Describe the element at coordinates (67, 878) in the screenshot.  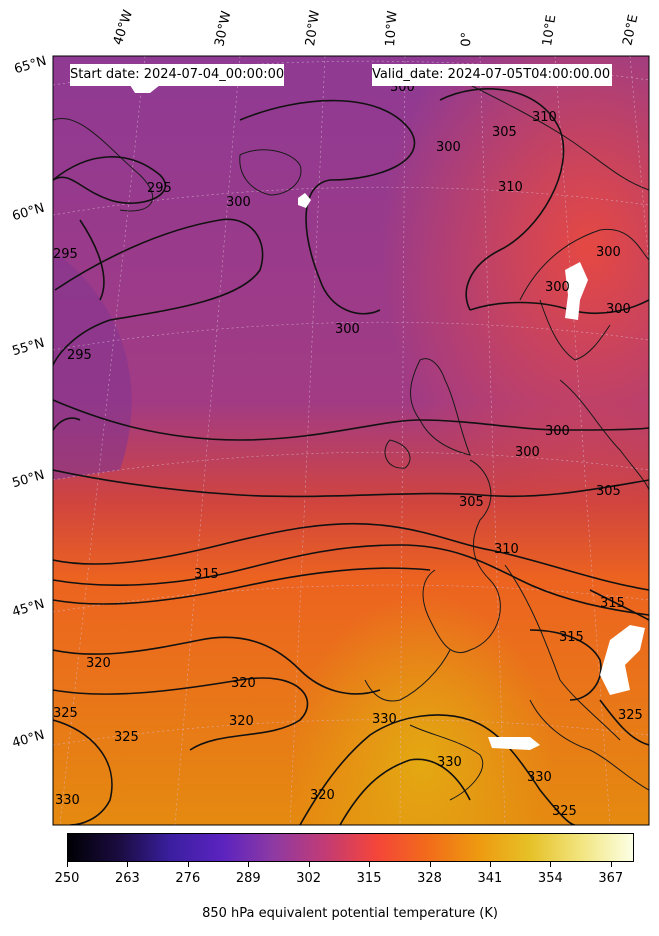
I see `colorbar-tick-label: 250` at that location.